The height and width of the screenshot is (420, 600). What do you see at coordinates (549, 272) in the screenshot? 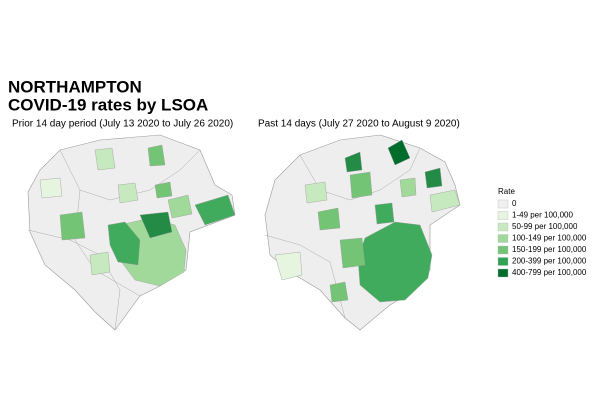
I see `legend-label: 400-799 per 100,000` at bounding box center [549, 272].